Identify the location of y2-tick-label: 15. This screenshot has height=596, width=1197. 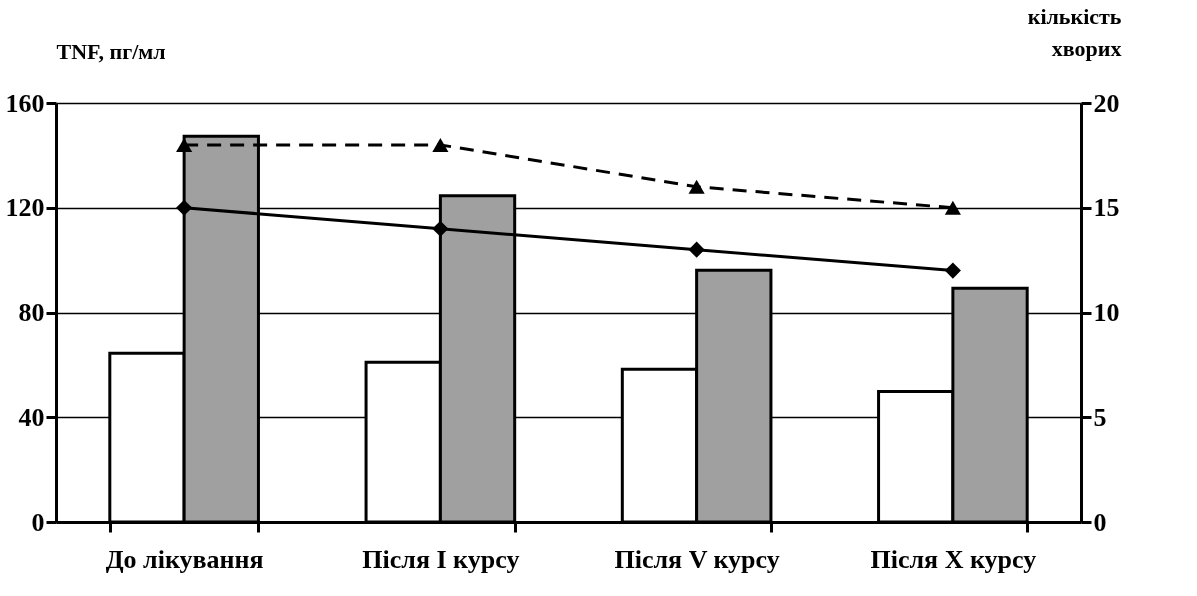
(1106, 208).